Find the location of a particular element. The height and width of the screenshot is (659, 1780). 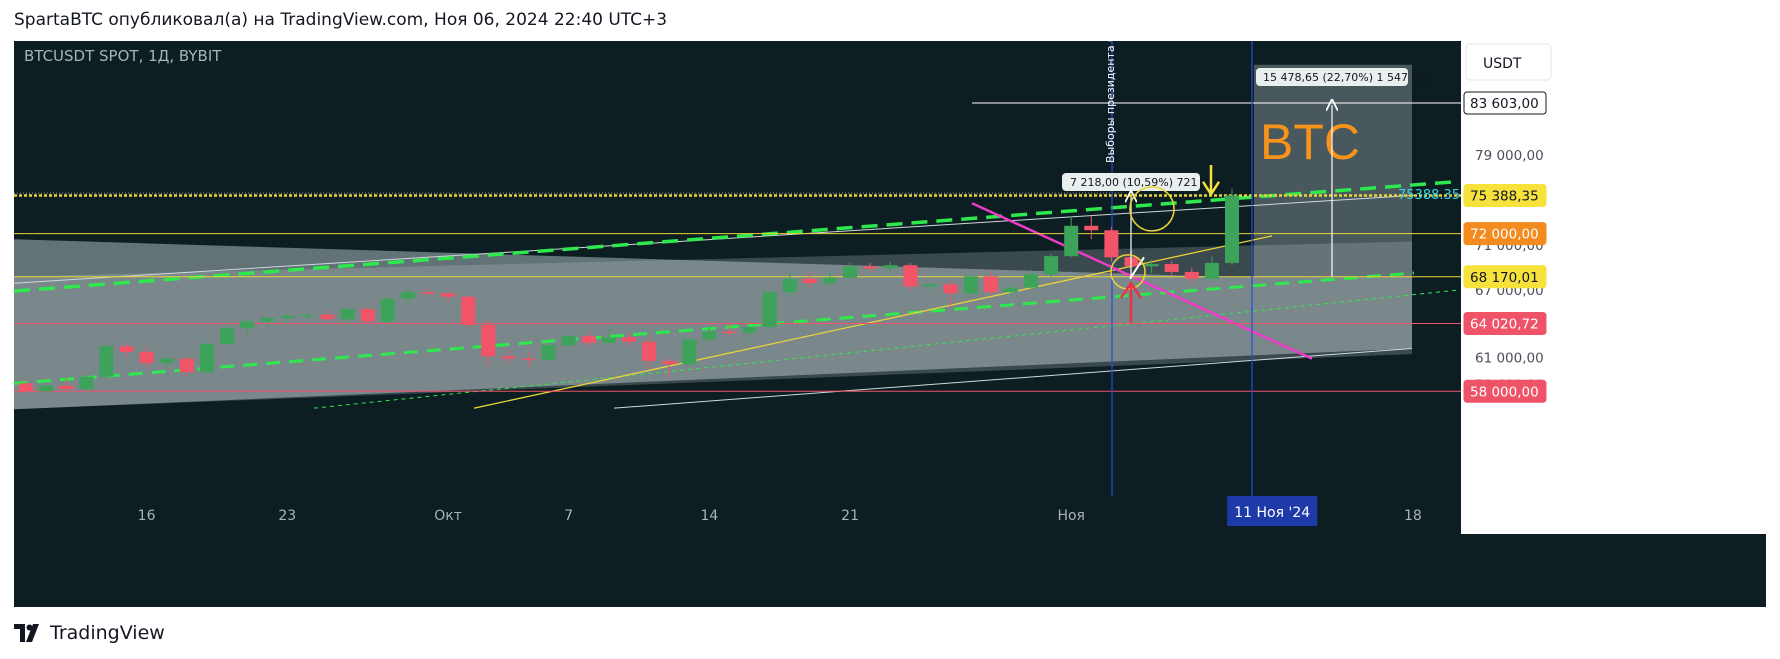

time-tick-label: 18 is located at coordinates (1413, 516).